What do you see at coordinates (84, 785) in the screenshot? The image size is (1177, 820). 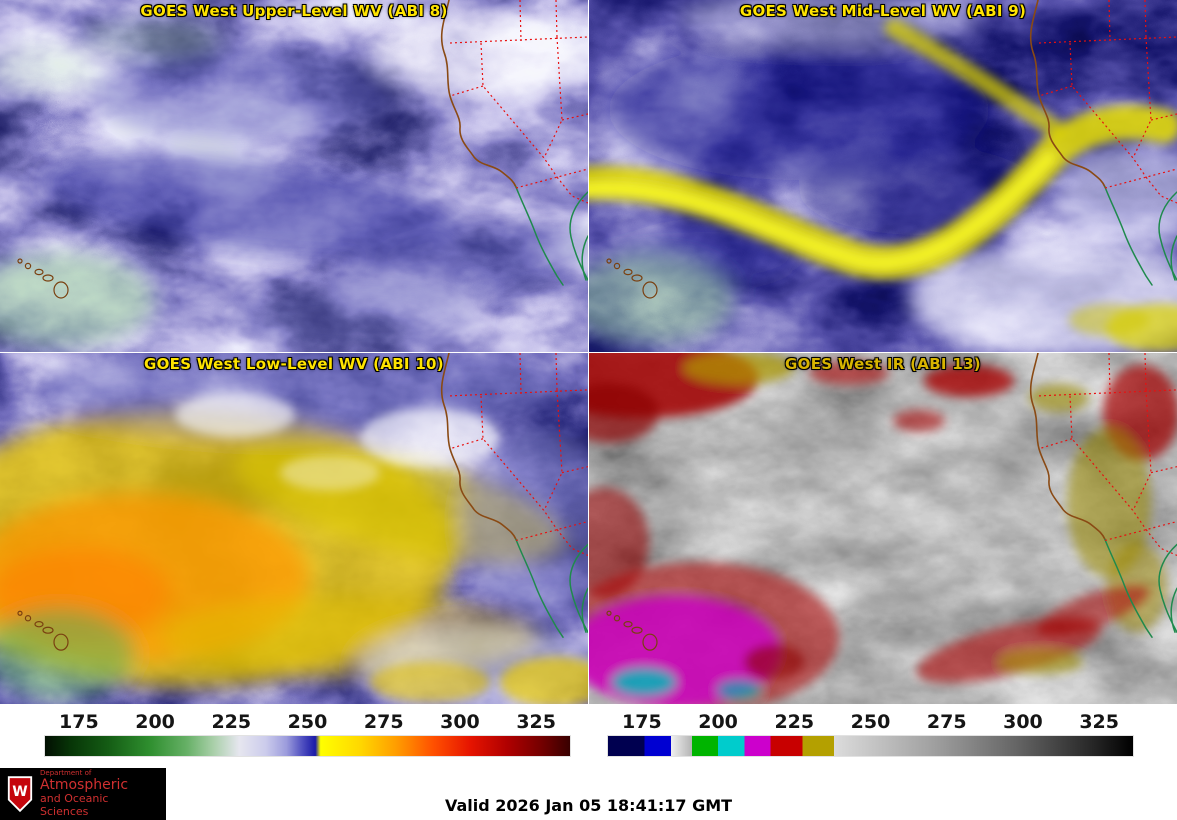 I see `logo-line1: Atmospheric` at bounding box center [84, 785].